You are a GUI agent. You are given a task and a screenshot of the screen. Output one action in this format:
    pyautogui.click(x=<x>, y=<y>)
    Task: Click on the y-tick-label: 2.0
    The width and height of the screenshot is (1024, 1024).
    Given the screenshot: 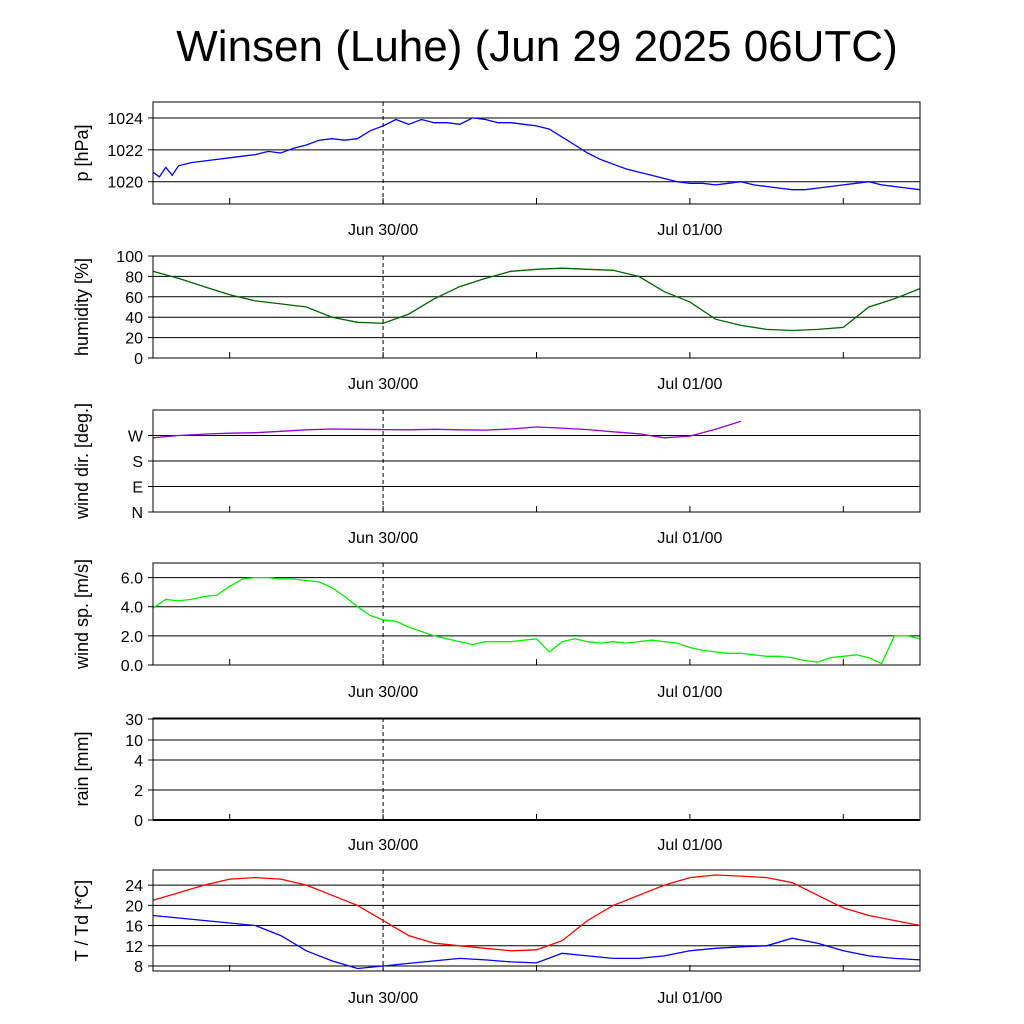 What is the action you would take?
    pyautogui.click(x=132, y=637)
    